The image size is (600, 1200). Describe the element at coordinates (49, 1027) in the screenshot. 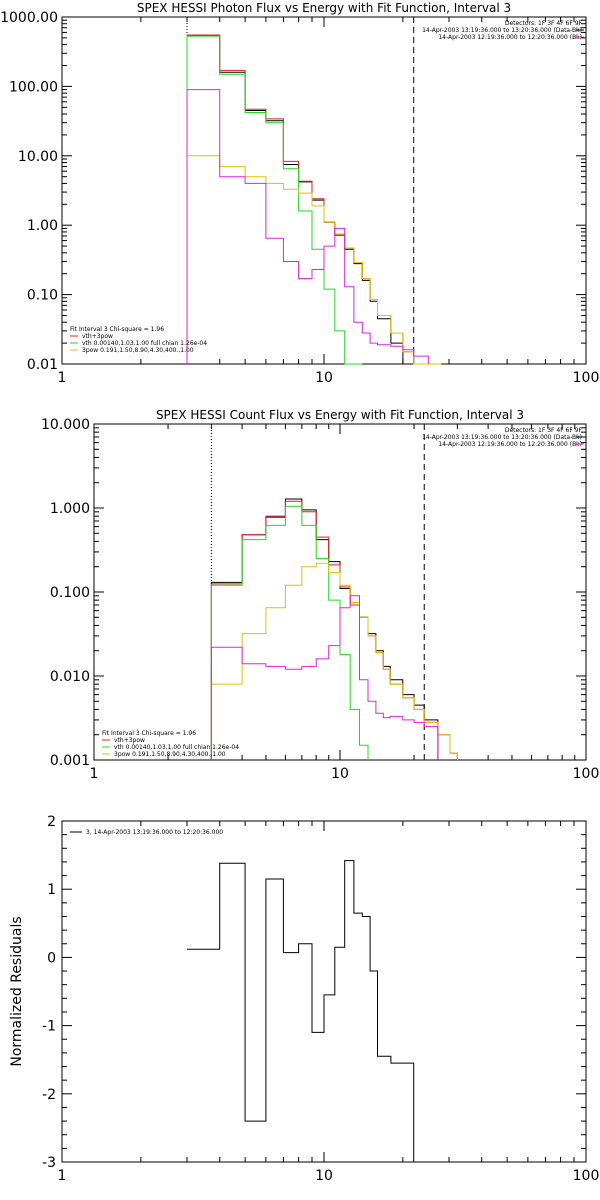

I see `y-tick-label: -1` at that location.